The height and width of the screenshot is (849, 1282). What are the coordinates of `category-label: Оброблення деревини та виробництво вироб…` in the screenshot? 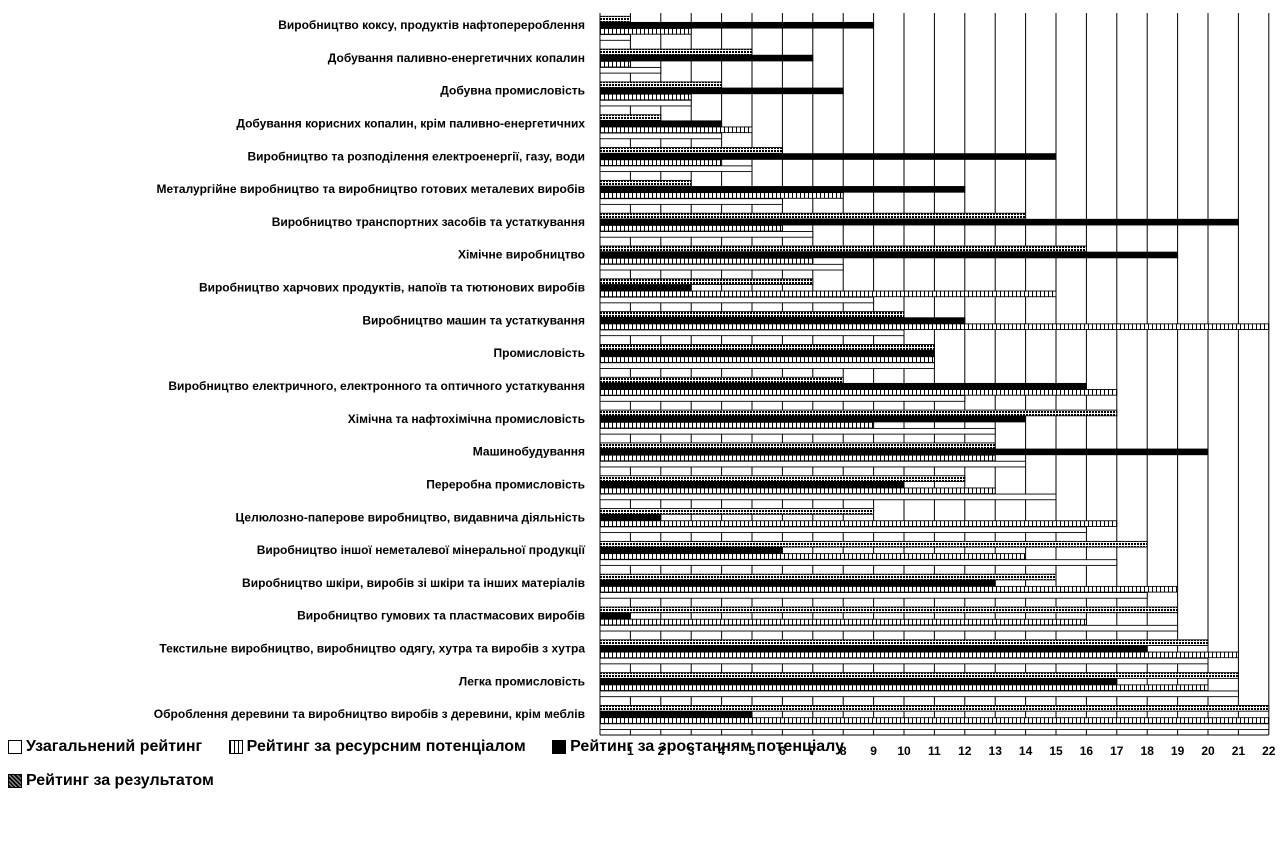 It's located at (369, 714).